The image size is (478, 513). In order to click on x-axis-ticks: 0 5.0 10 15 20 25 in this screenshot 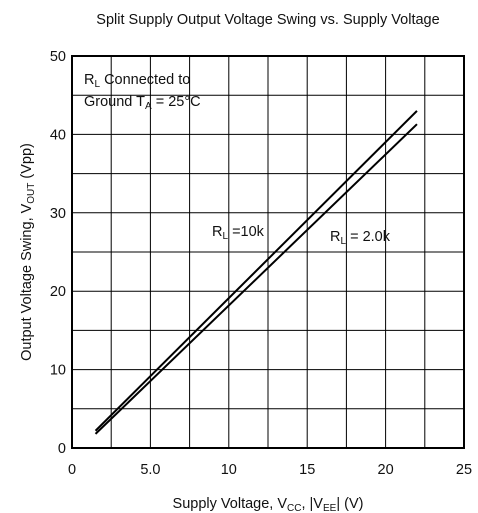, I will do `click(270, 470)`.